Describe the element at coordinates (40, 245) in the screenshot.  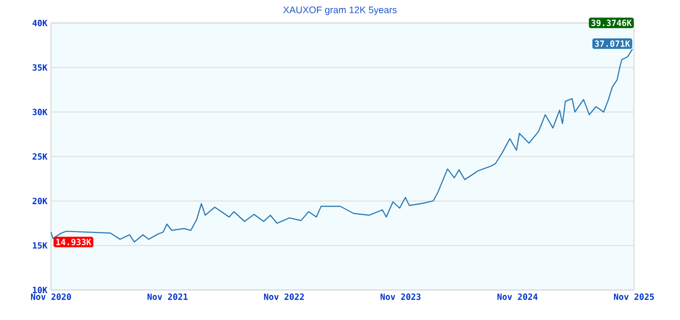
I see `y-tick-label: 15K` at that location.